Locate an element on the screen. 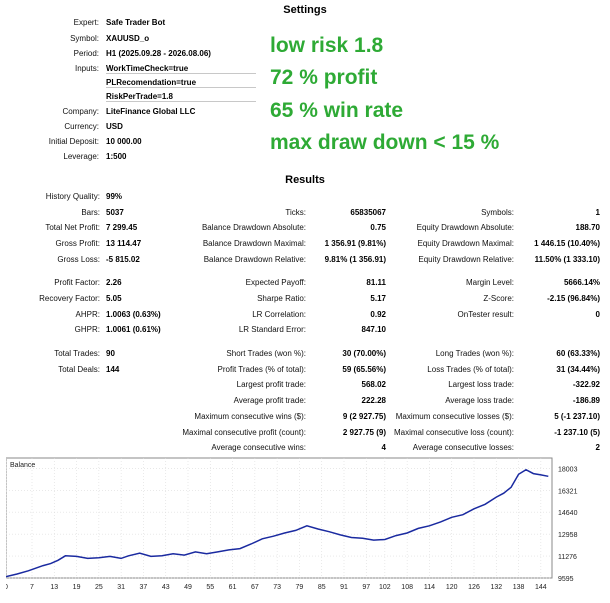 Image resolution: width=610 pixels, height=603 pixels. results-label: Maximal consecutive profit (count): is located at coordinates (244, 432).